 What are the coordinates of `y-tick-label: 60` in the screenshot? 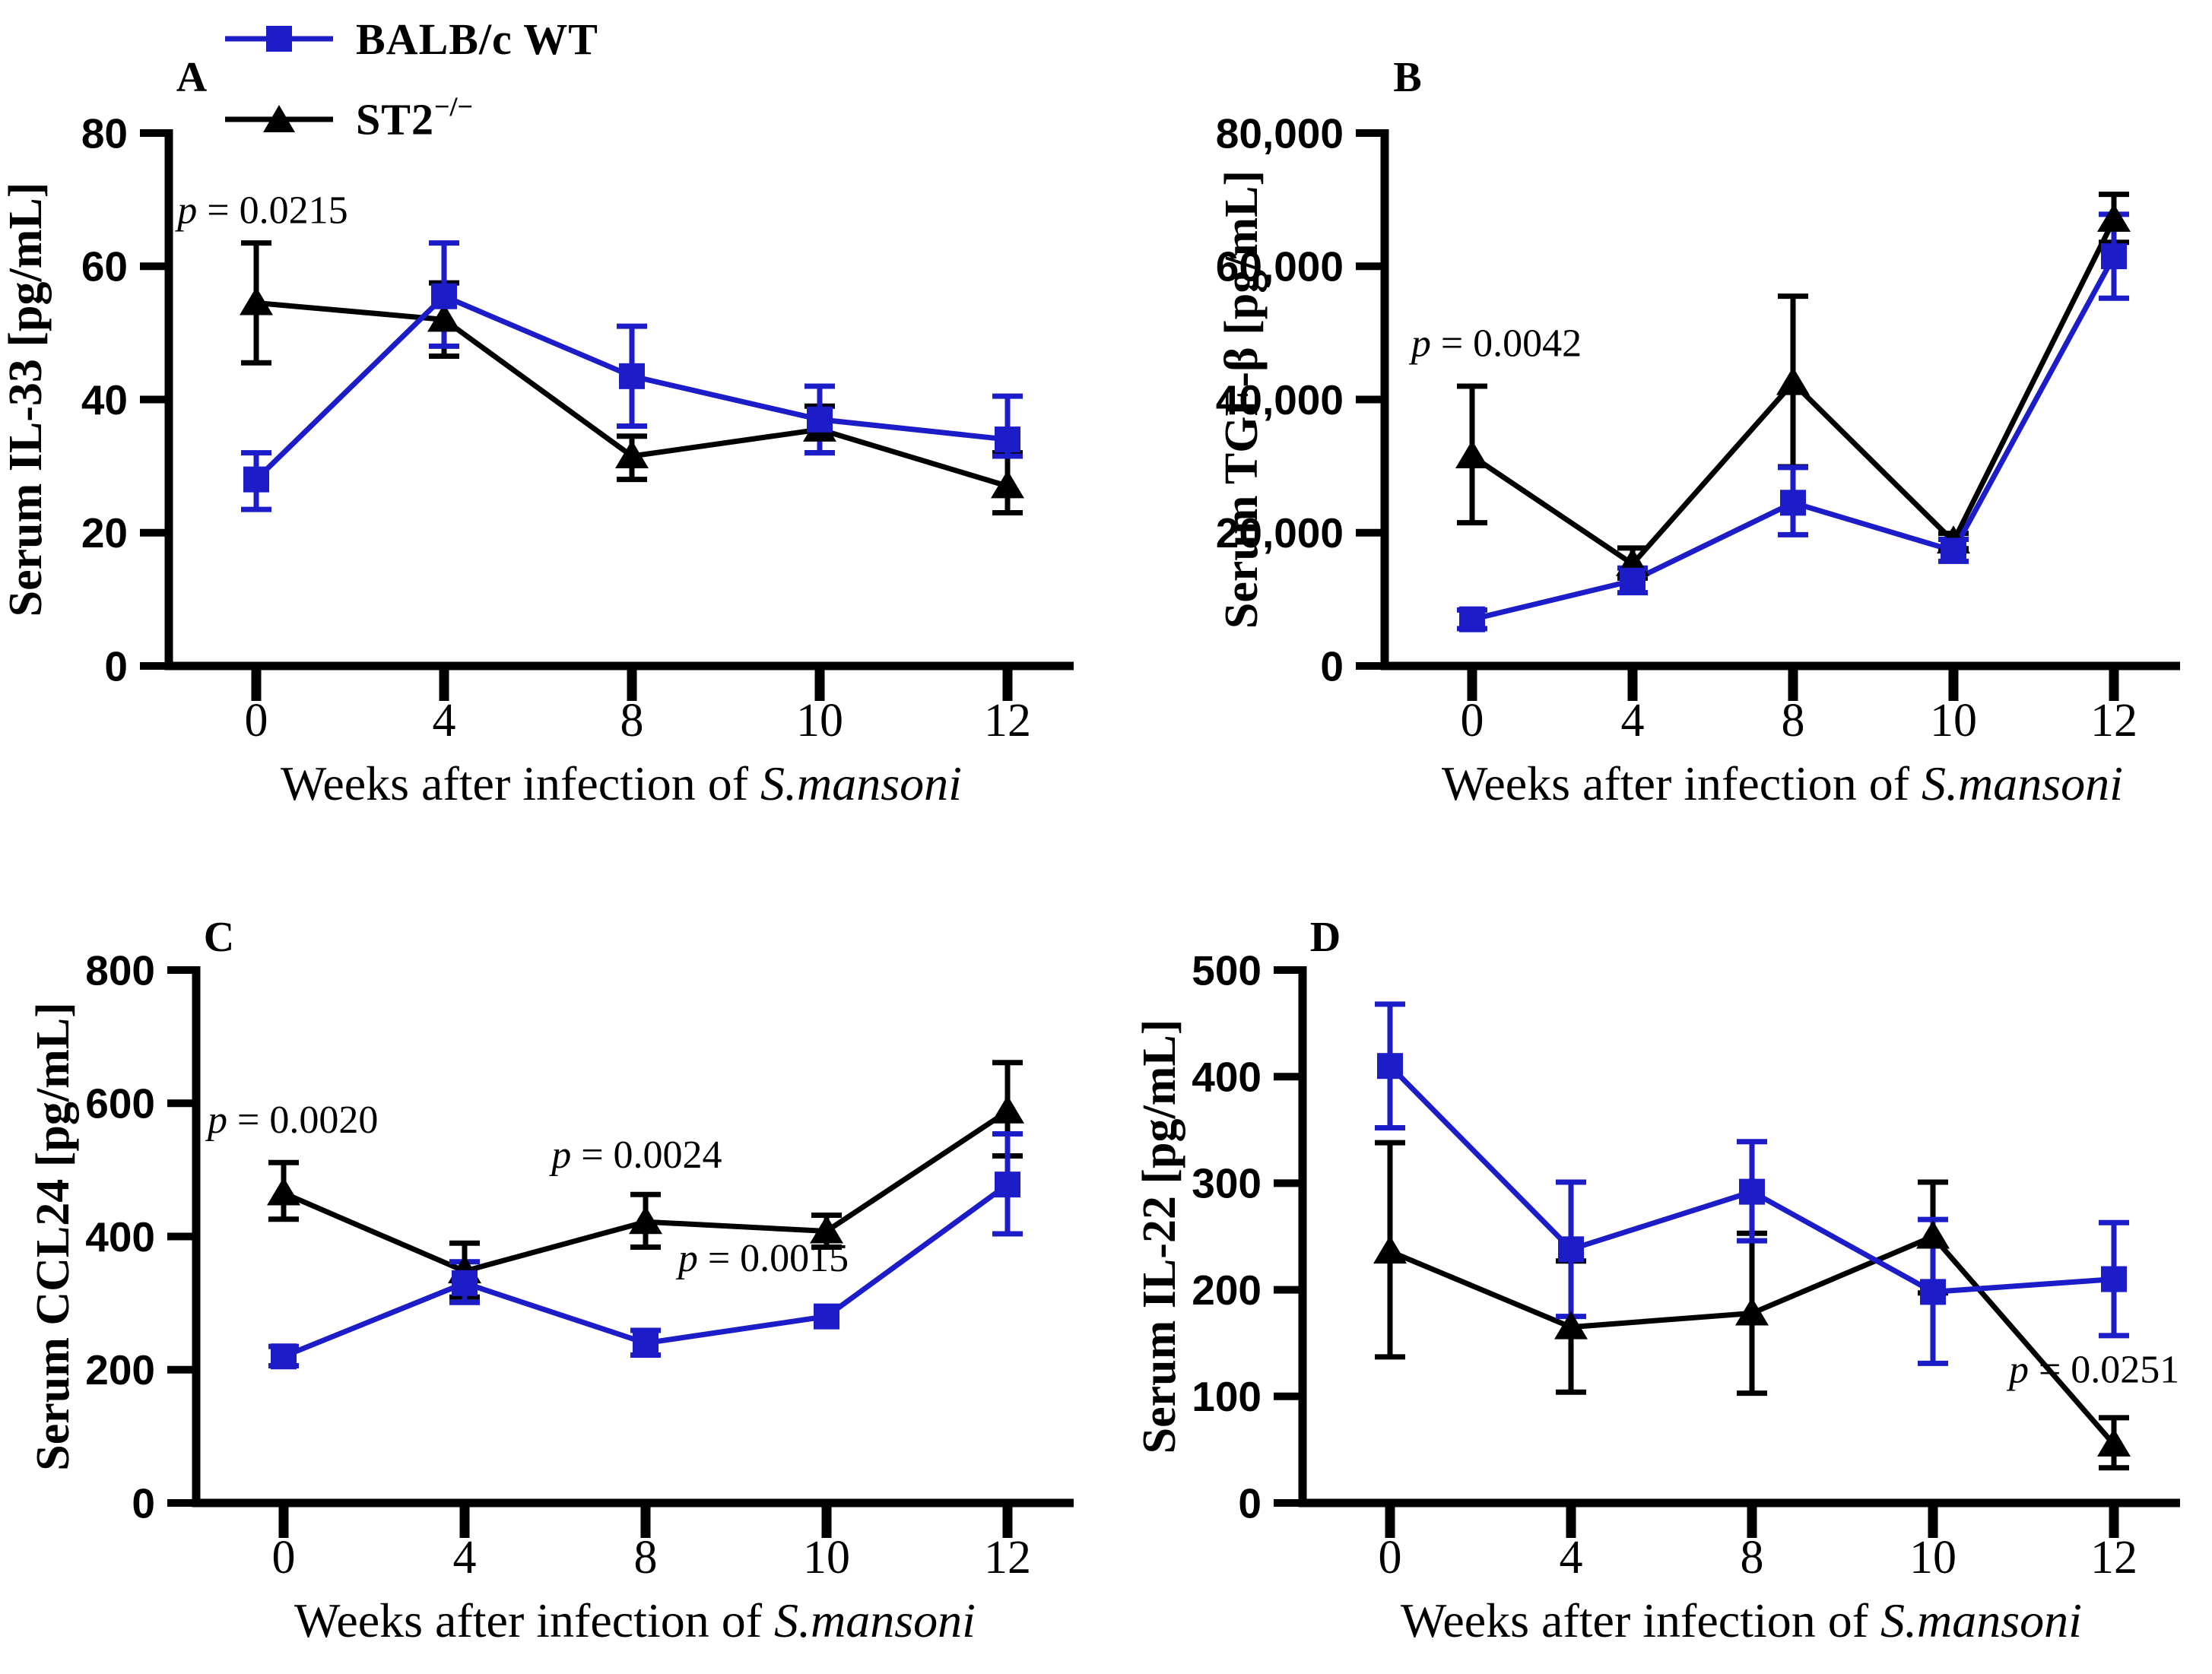 It's located at (104, 266).